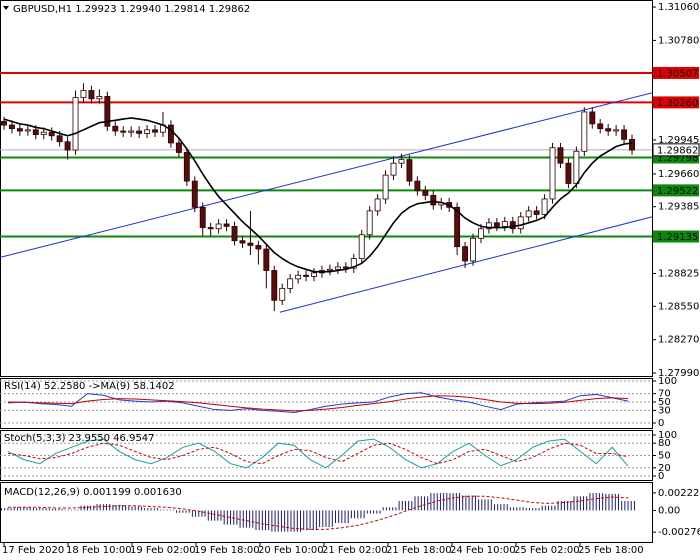 Image resolution: width=700 pixels, height=560 pixels. Describe the element at coordinates (465, 264) in the screenshot. I see `channel-line` at that location.